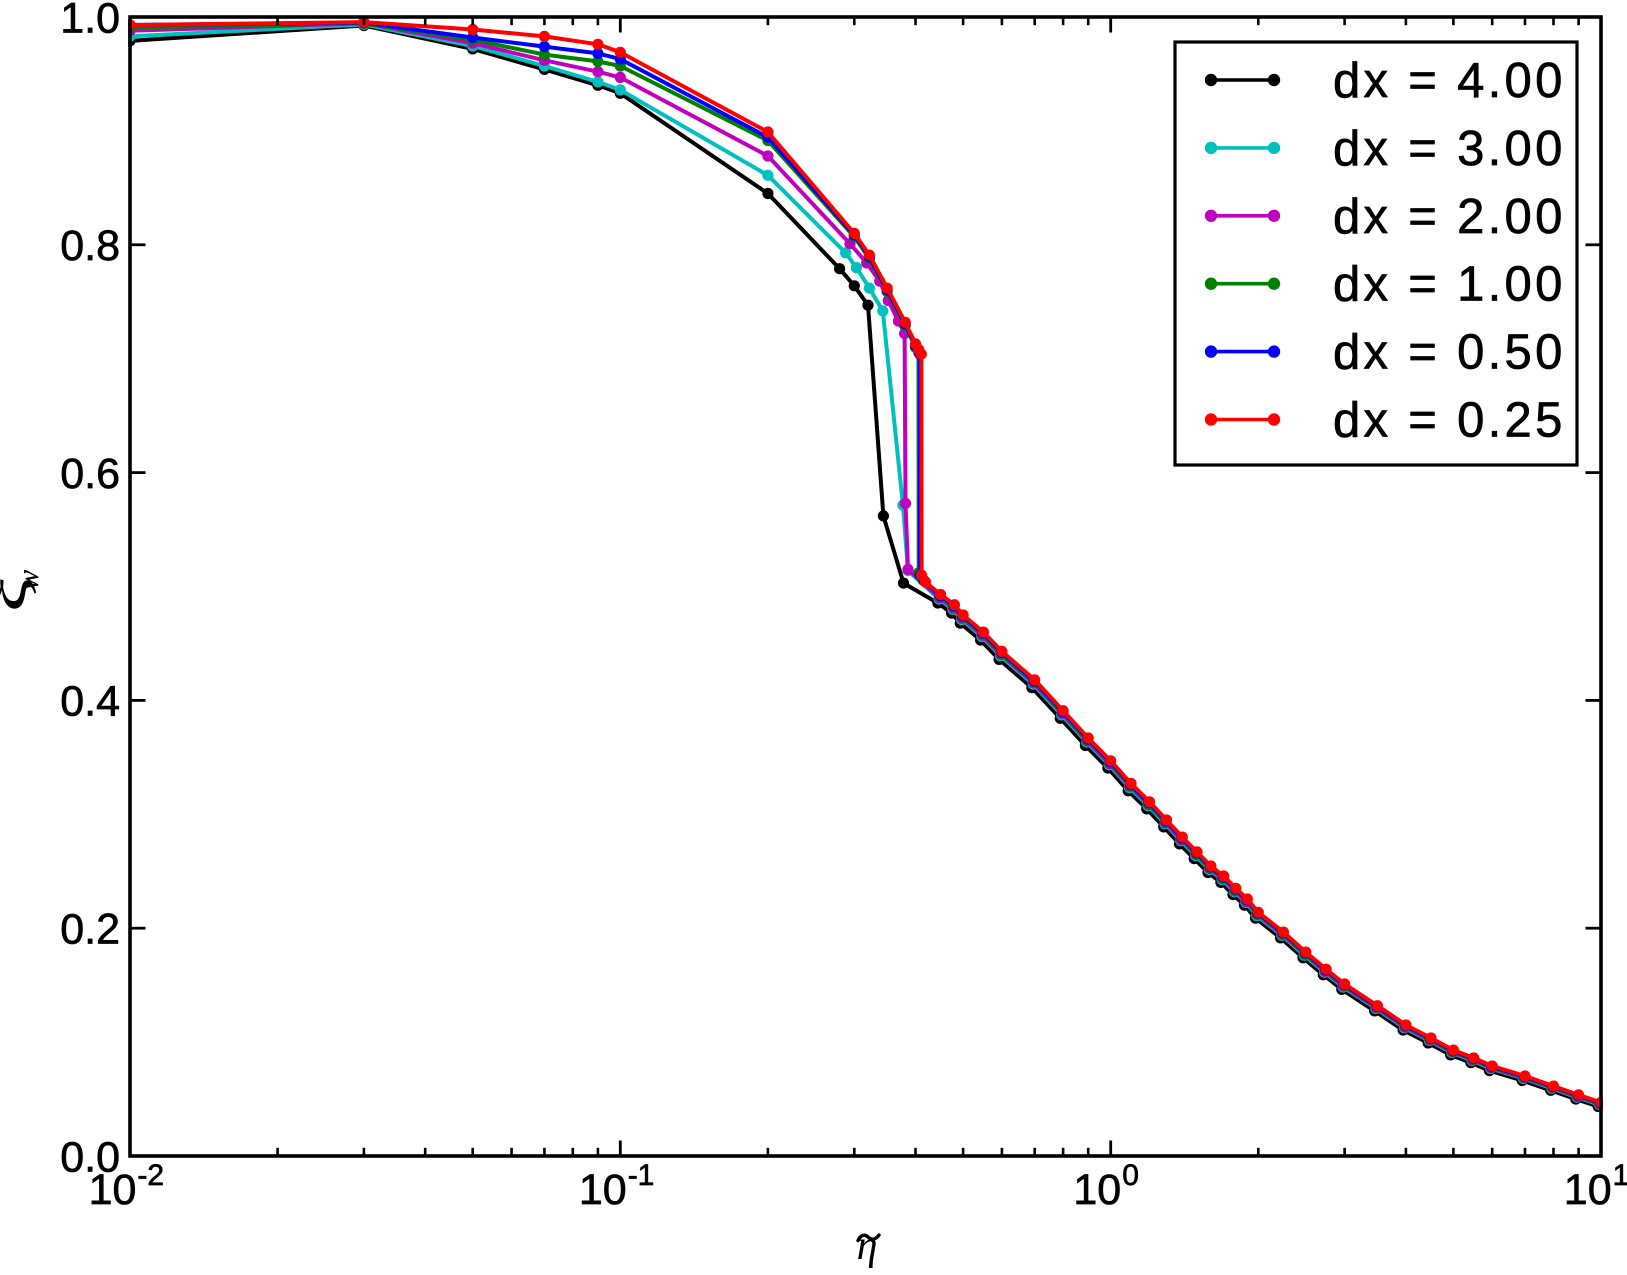 This screenshot has width=1627, height=1275. Describe the element at coordinates (1449, 285) in the screenshot. I see `svg-text: dx = 1.00` at that location.